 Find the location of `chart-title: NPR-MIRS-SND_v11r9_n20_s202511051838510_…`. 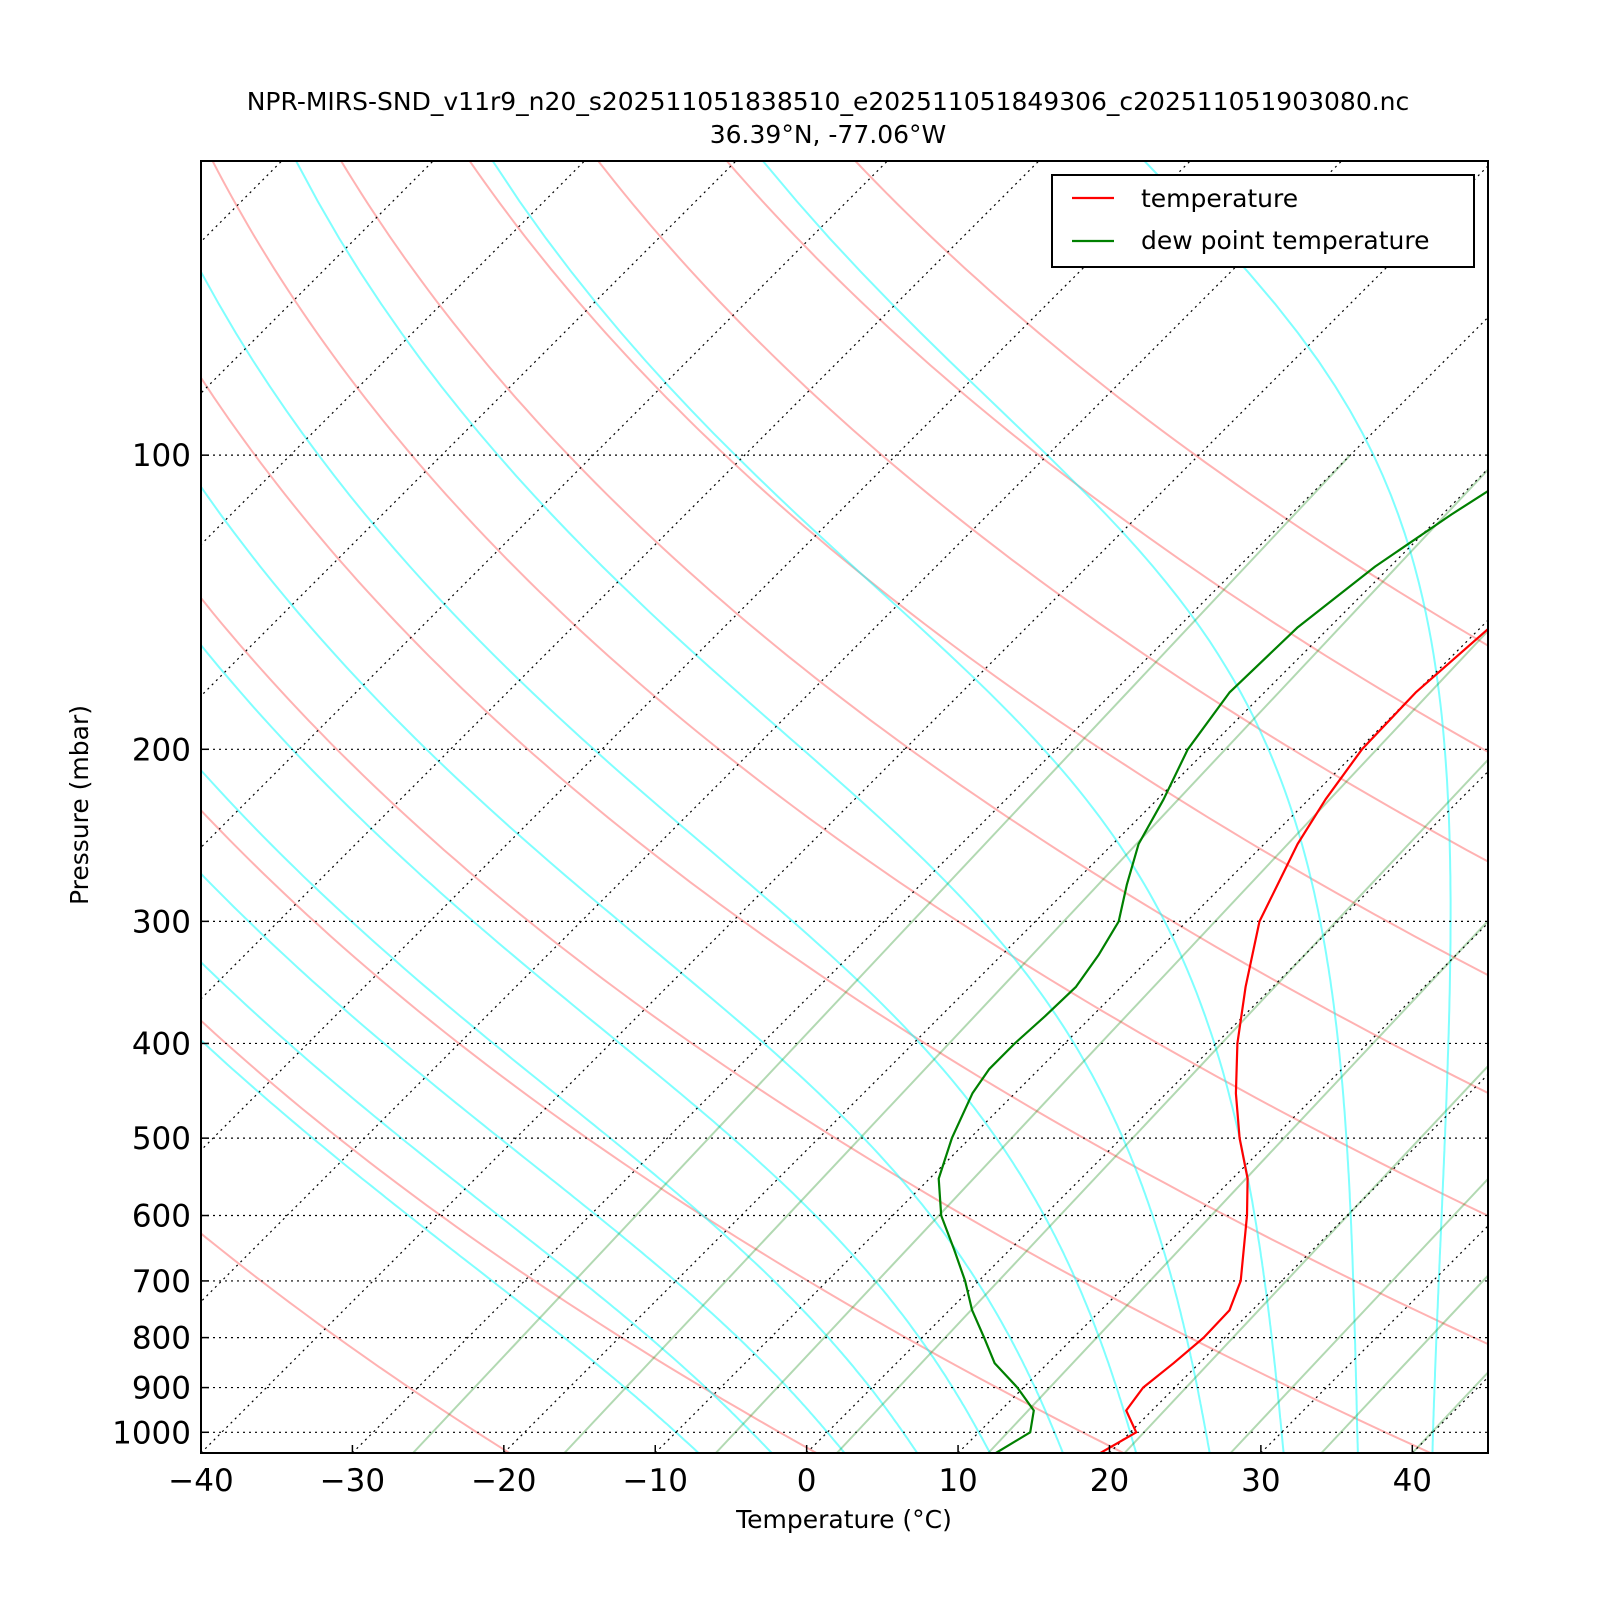

chart-title: NPR-MIRS-SND_v11r9_n20_s202511051838510_… is located at coordinates (828, 101).